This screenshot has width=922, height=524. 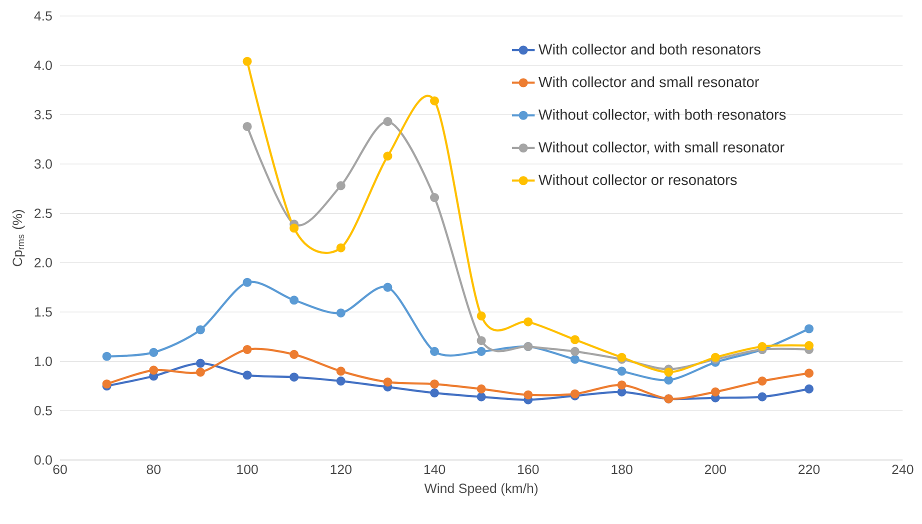 What do you see at coordinates (43, 65) in the screenshot?
I see `y-tick-label: 4.0` at bounding box center [43, 65].